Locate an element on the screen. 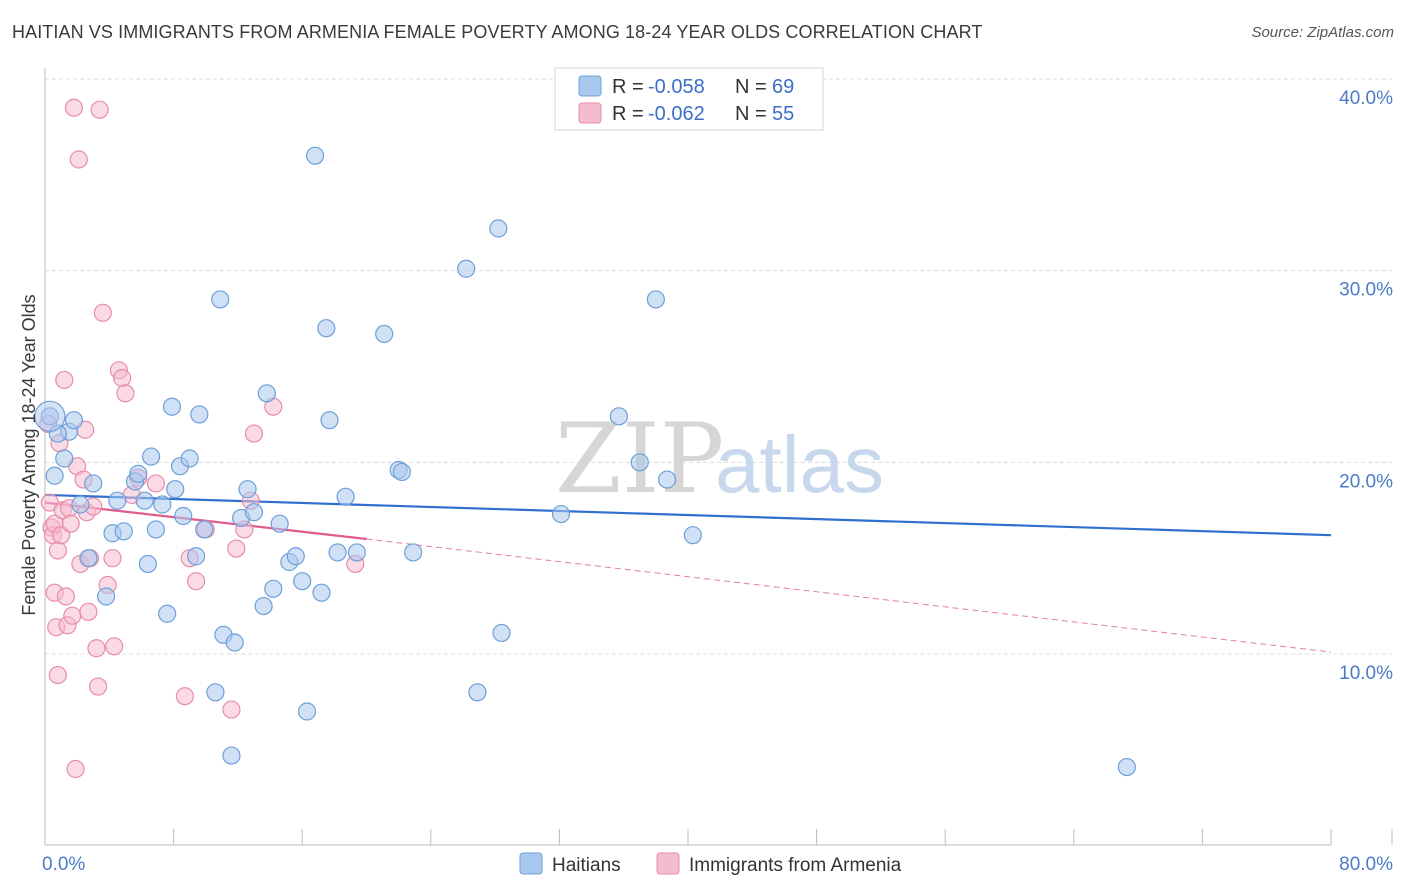 The height and width of the screenshot is (892, 1406). legend-n-value-1: 69 is located at coordinates (783, 87).